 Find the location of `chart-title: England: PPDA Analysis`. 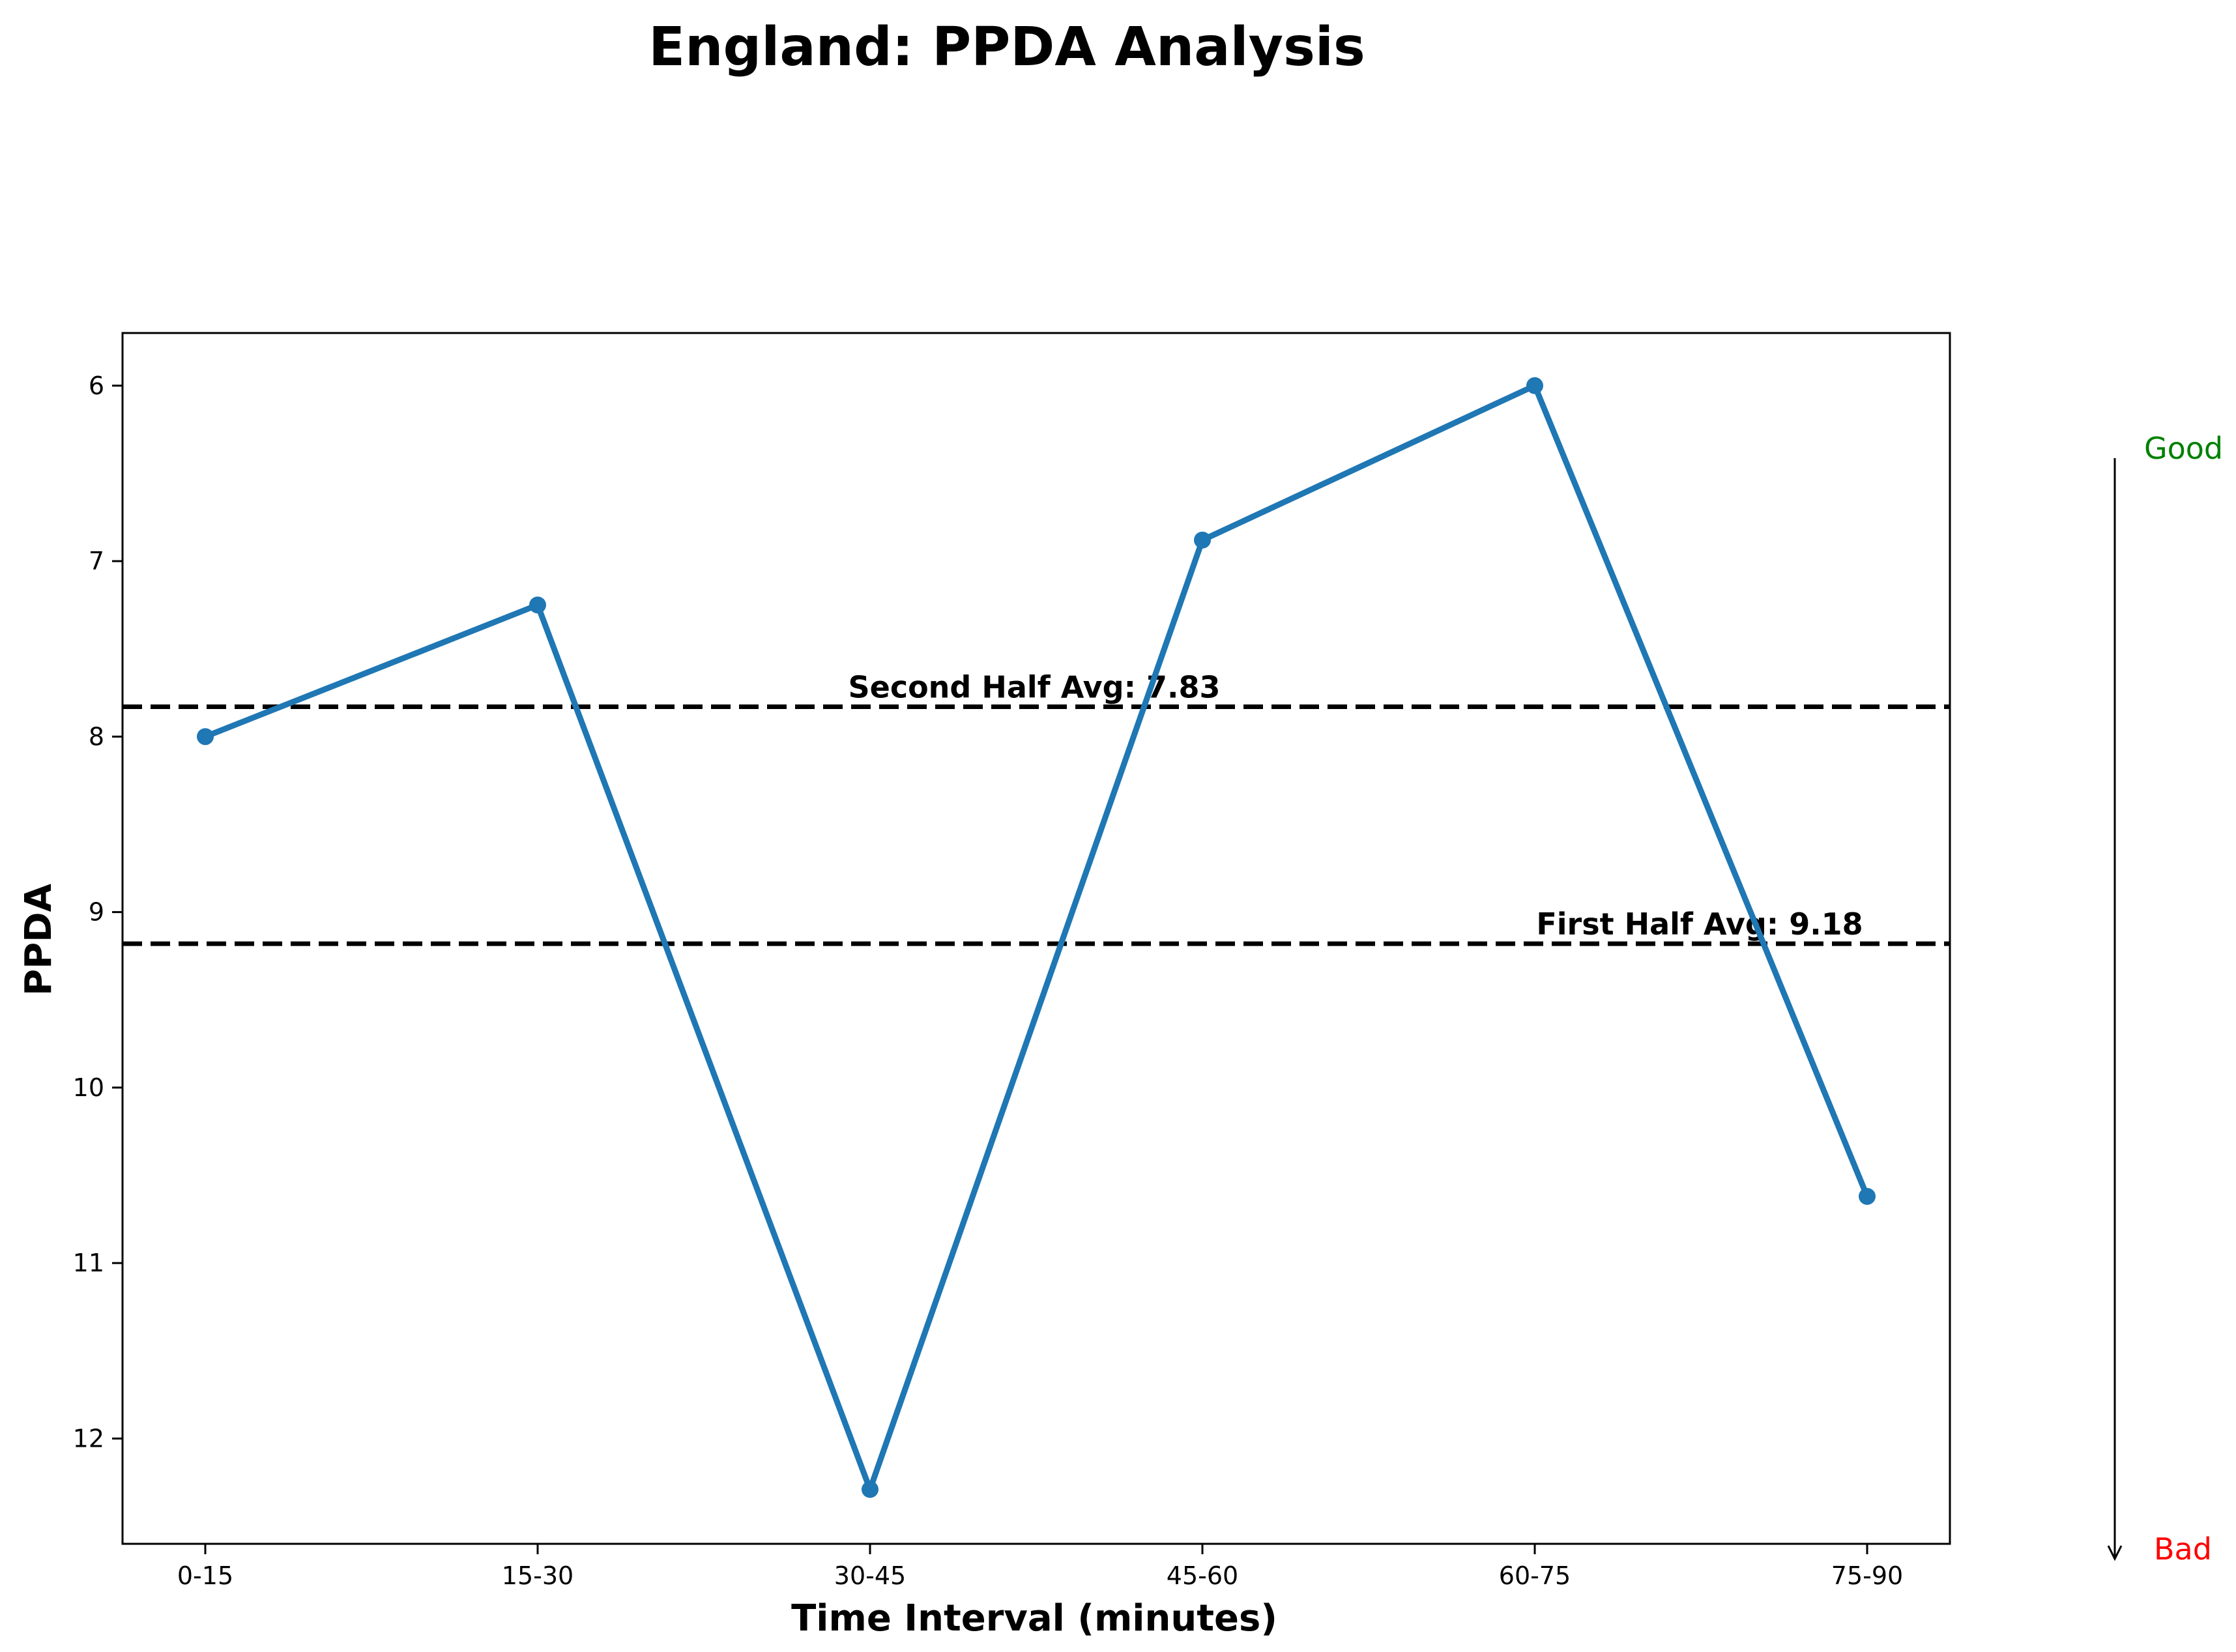

chart-title: England: PPDA Analysis is located at coordinates (1006, 47).